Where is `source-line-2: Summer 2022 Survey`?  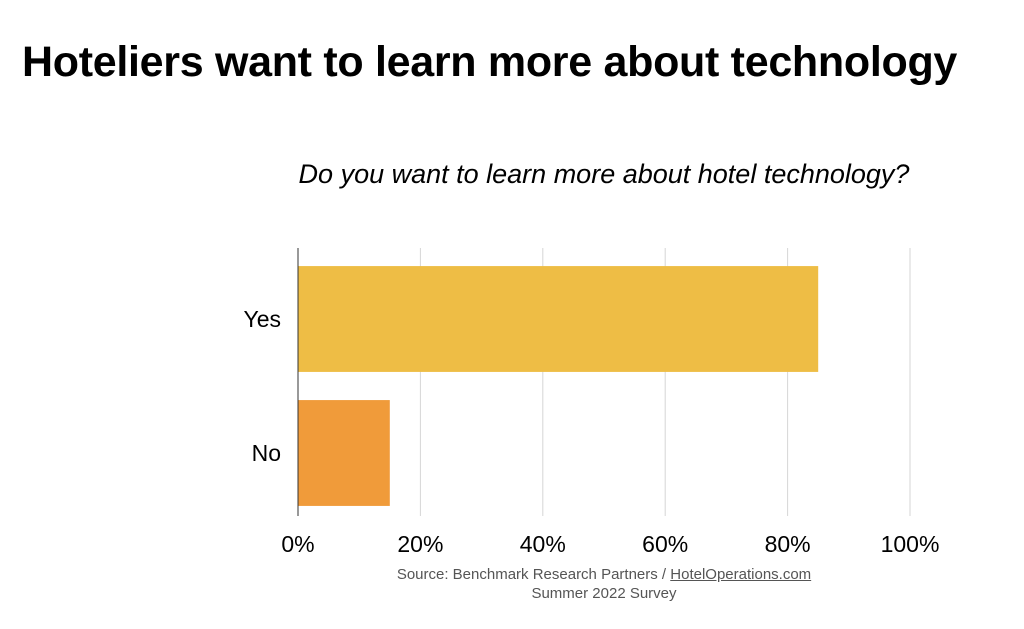 source-line-2: Summer 2022 Survey is located at coordinates (604, 593).